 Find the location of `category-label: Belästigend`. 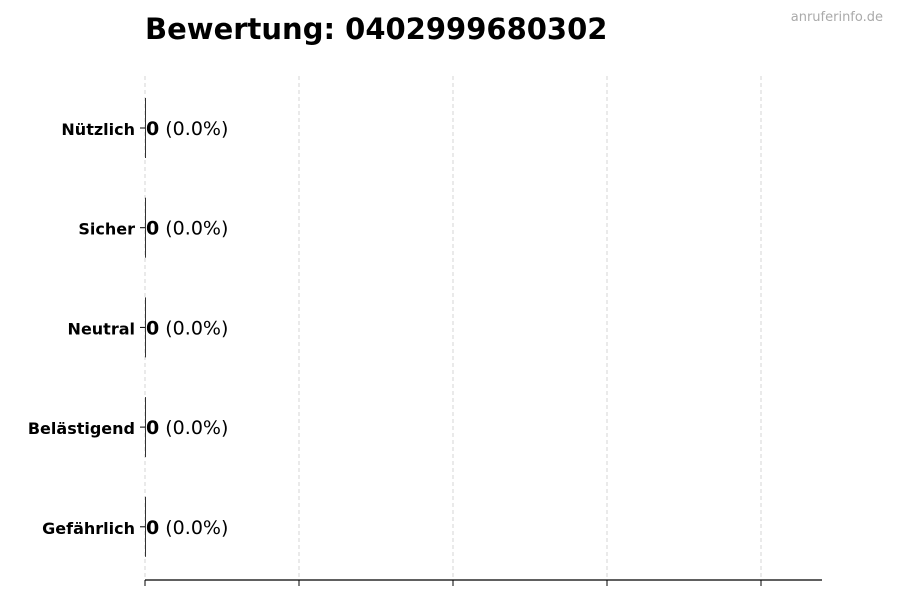

category-label: Belästigend is located at coordinates (81, 428).